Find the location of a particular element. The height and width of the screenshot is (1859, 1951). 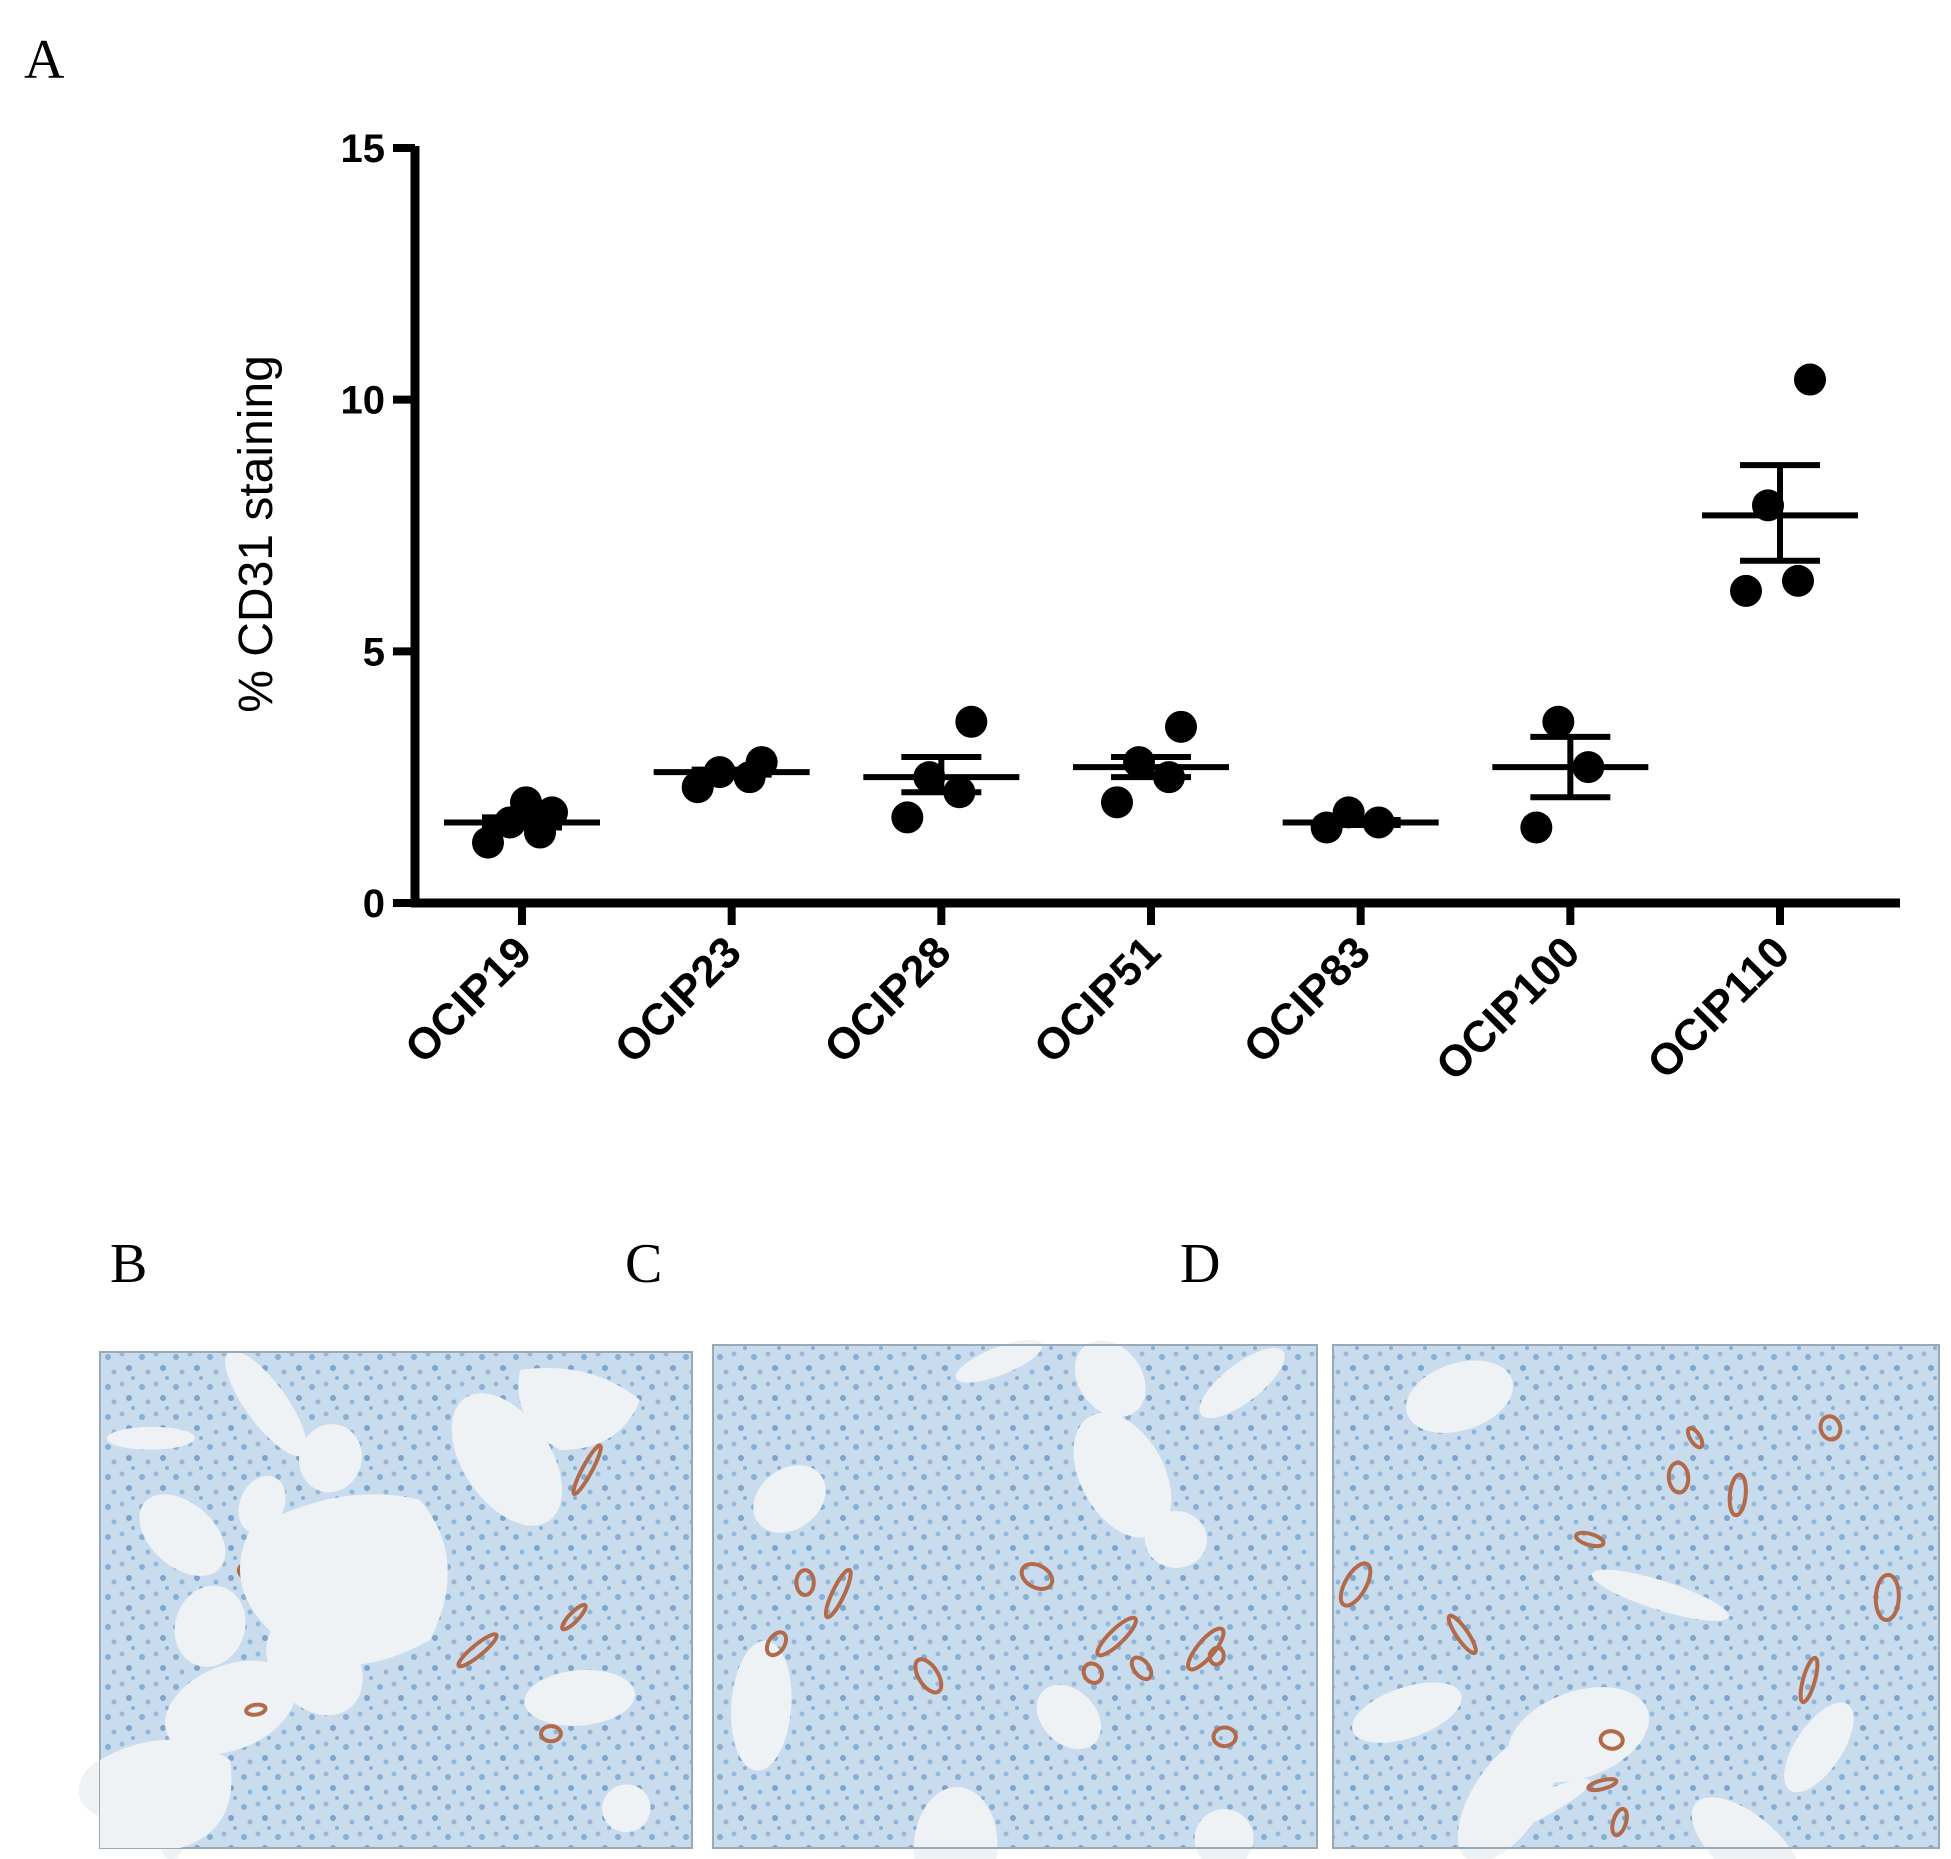

panel-label-d: D is located at coordinates (1200, 1264).